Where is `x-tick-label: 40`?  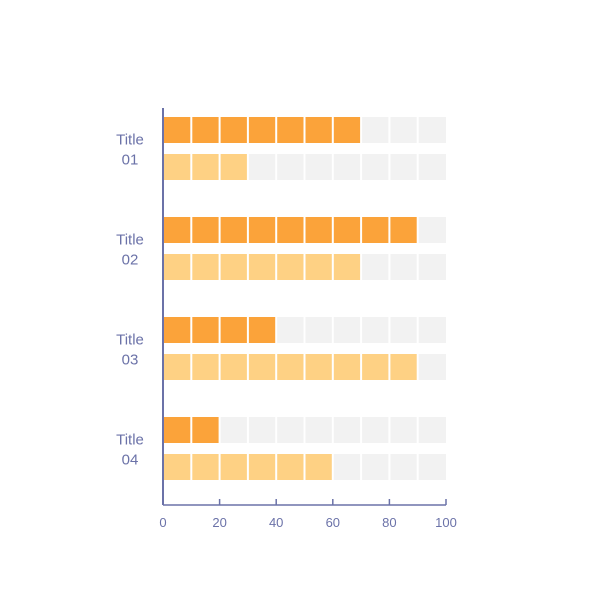 x-tick-label: 40 is located at coordinates (276, 522).